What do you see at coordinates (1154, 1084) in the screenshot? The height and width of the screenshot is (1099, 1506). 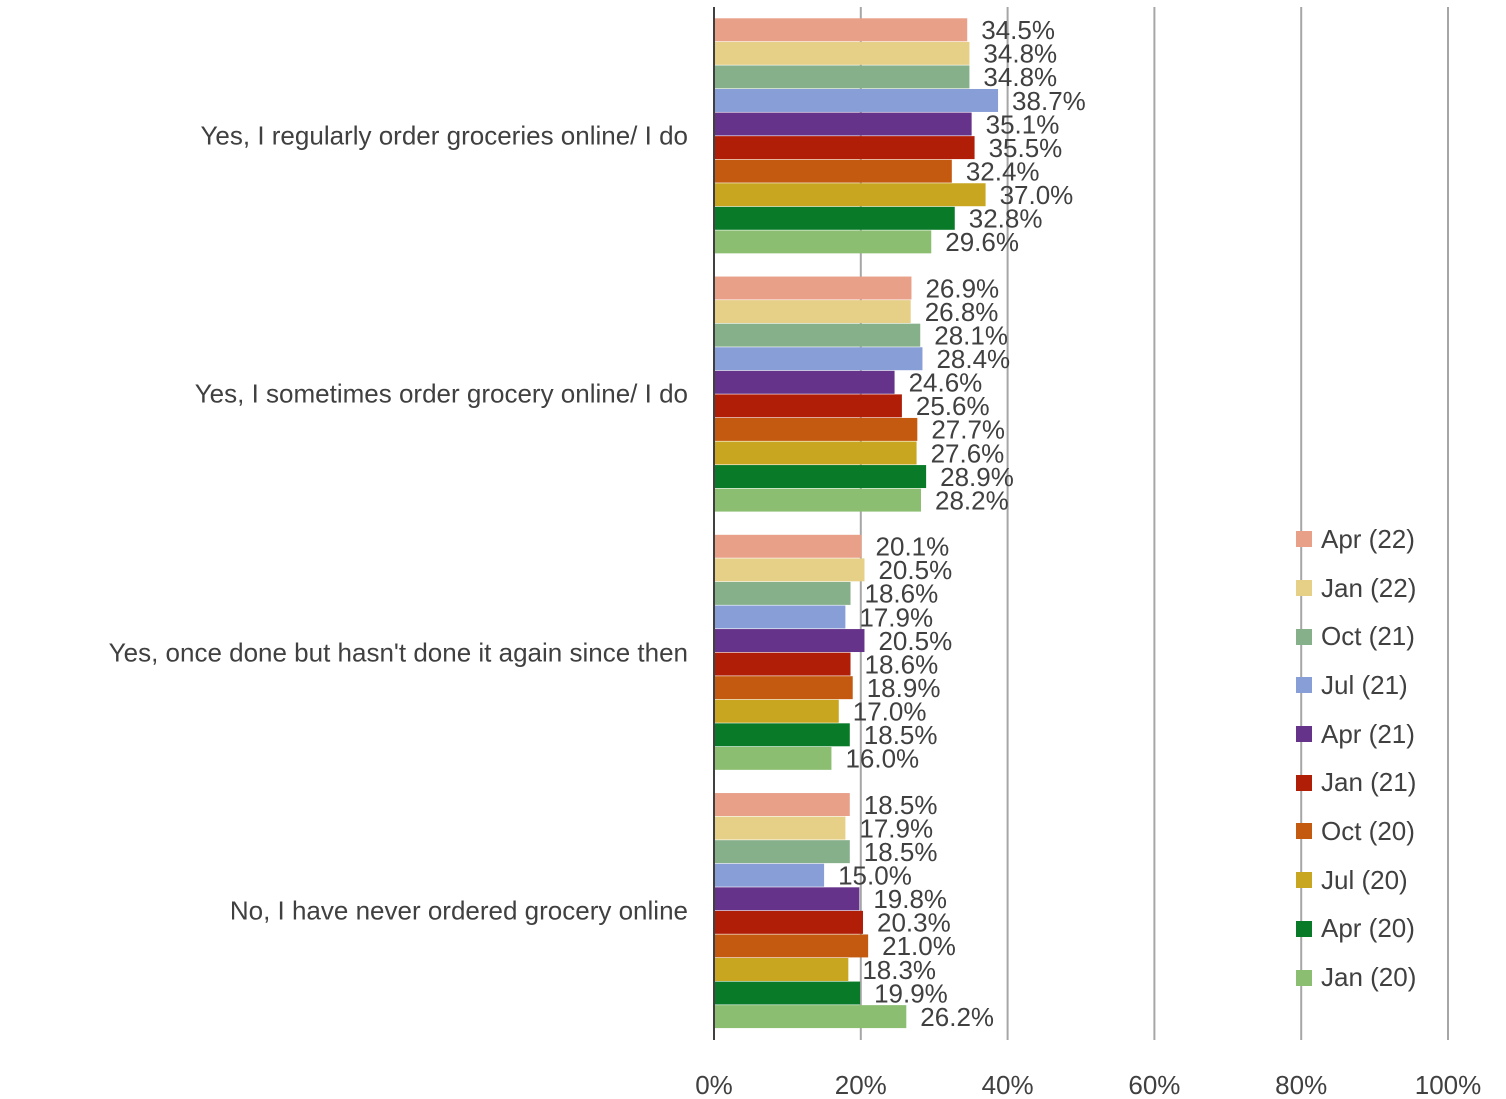 I see `x-tick-label: 60%` at bounding box center [1154, 1084].